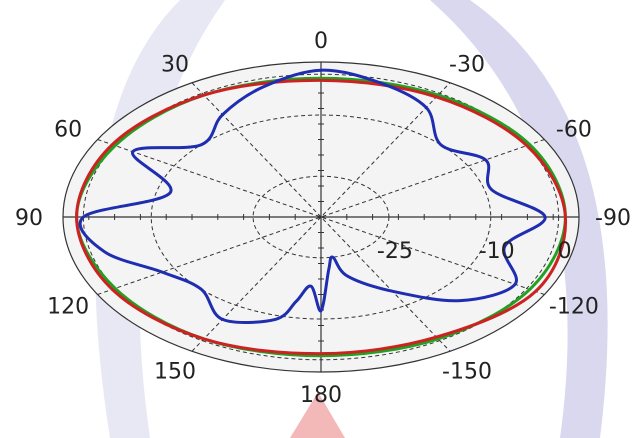 The width and height of the screenshot is (637, 438). I want to click on angle-tick-label: 90, so click(29, 218).